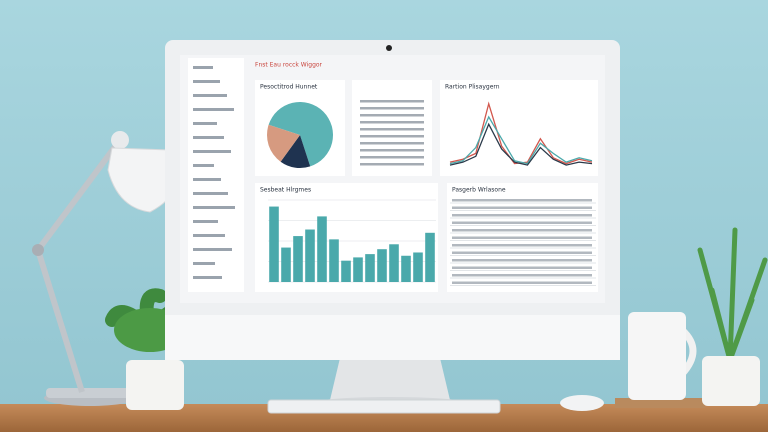 This screenshot has height=436, width=768. What do you see at coordinates (660, 403) in the screenshot?
I see `book` at bounding box center [660, 403].